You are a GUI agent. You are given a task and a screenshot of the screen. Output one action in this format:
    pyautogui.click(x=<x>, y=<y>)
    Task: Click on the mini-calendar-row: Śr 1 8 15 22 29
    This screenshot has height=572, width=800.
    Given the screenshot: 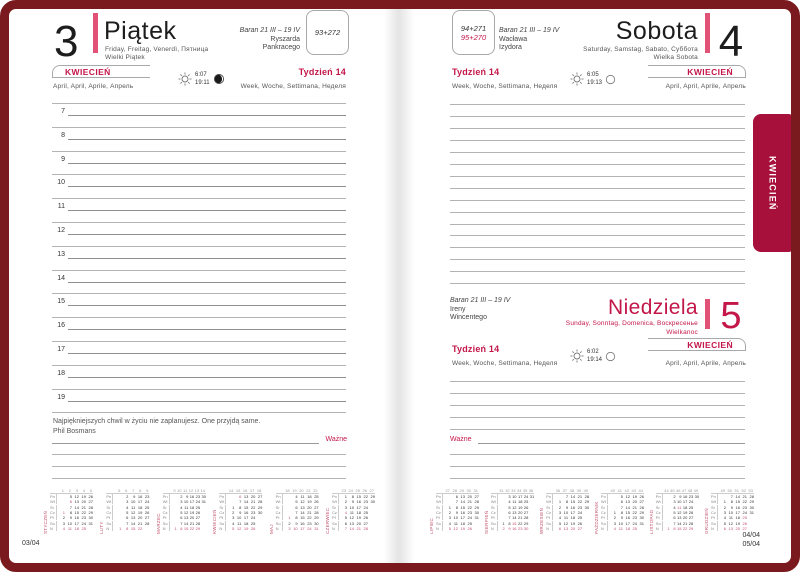 What is the action you would take?
    pyautogui.click(x=457, y=507)
    